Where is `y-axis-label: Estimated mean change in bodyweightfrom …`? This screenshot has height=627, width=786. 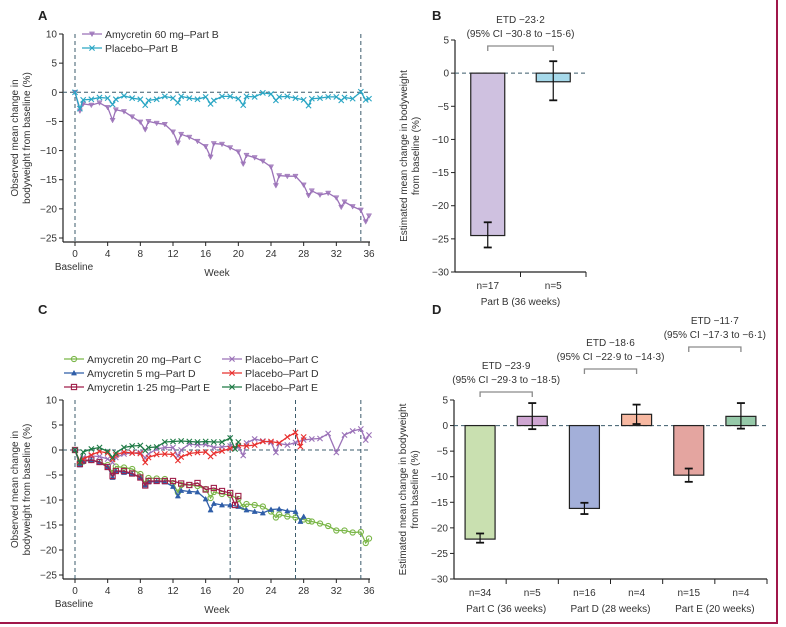 y-axis-label: Estimated mean change in bodyweightfrom … is located at coordinates (410, 156).